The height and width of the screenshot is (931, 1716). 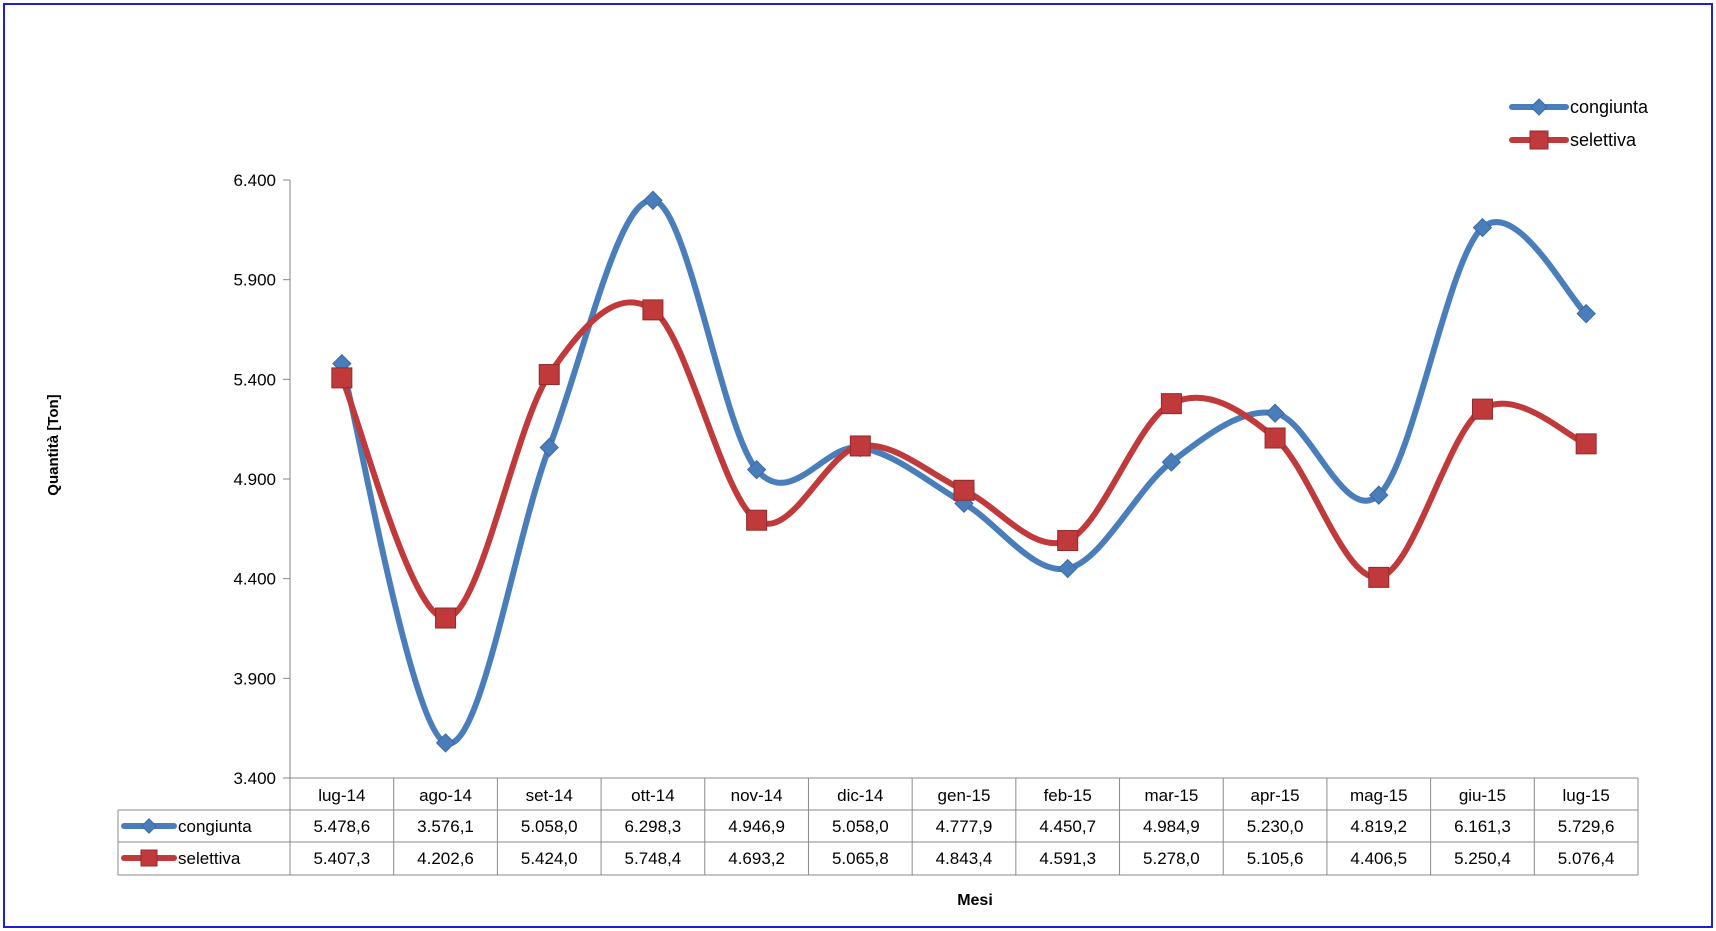 I want to click on table-cell-value: 4.984,9, so click(x=1171, y=826).